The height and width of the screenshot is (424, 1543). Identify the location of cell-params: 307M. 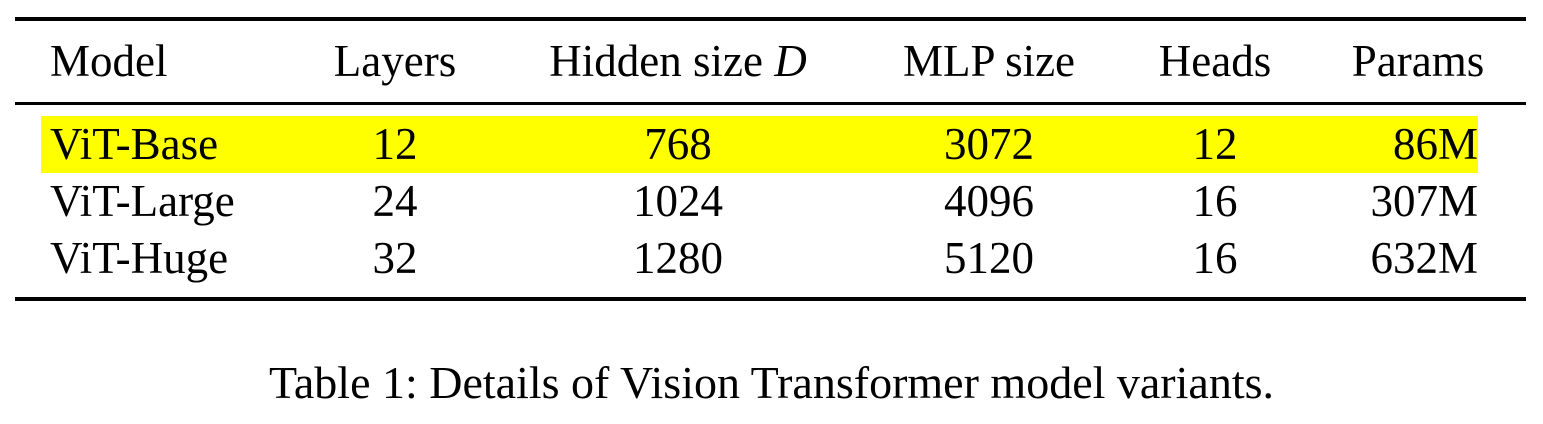
(1424, 201).